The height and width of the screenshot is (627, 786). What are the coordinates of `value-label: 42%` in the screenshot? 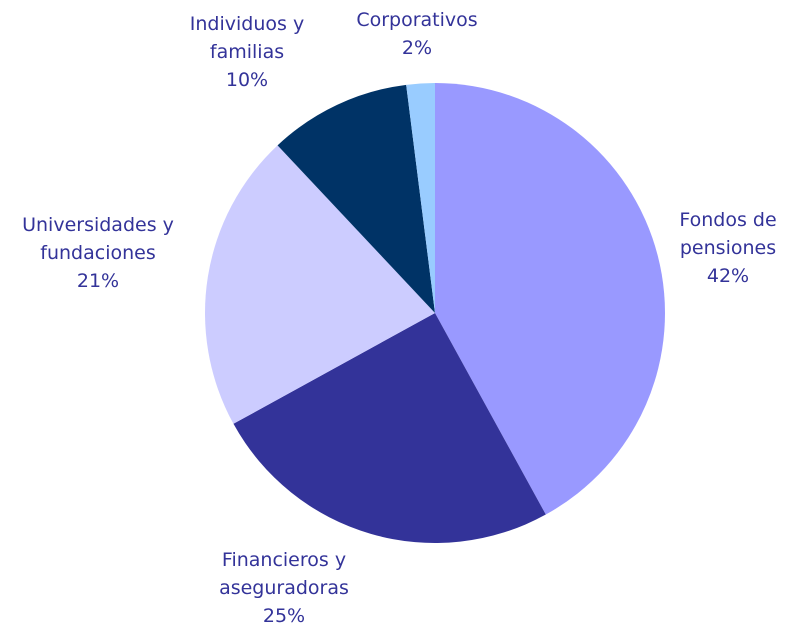 It's located at (728, 276).